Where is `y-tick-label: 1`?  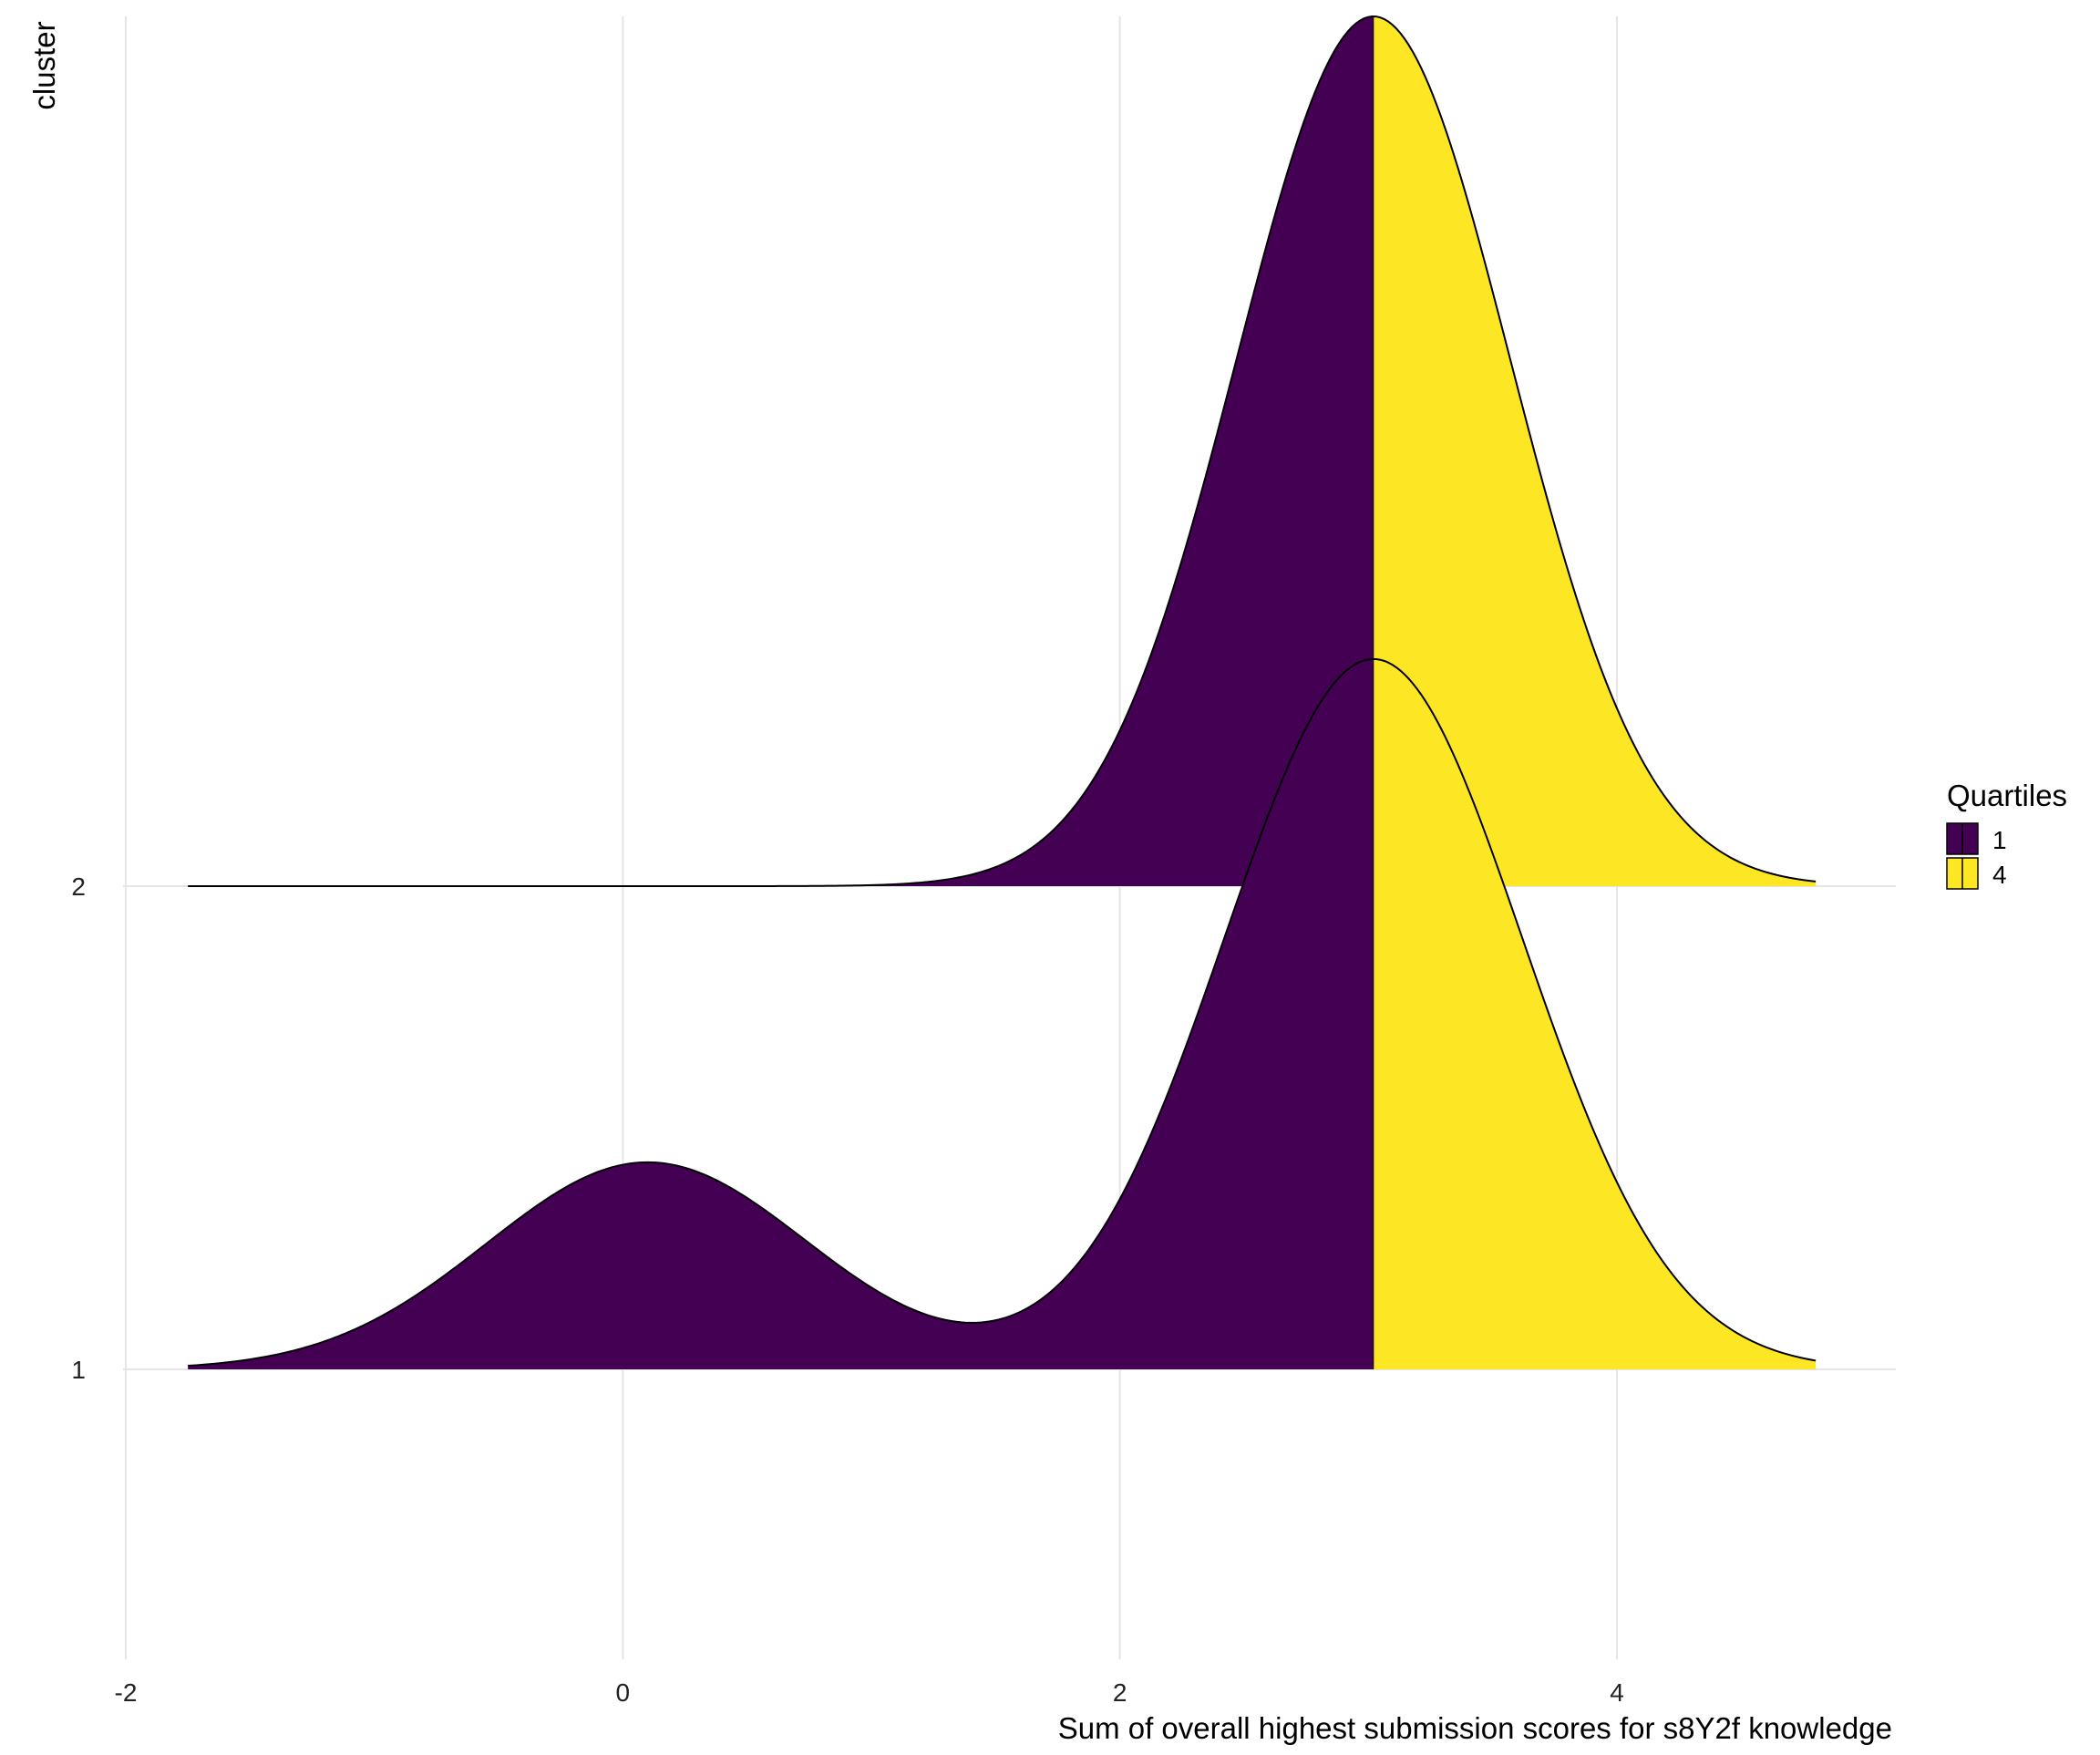 y-tick-label: 1 is located at coordinates (79, 1370).